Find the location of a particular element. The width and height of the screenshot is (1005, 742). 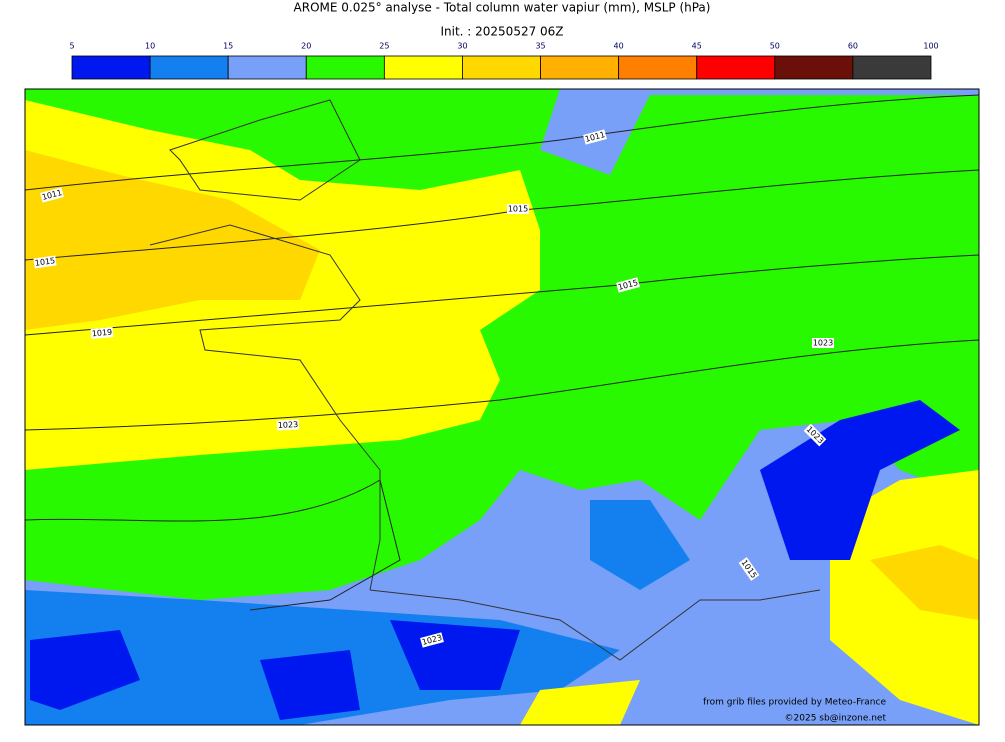

colorbar-tick-label: 60 is located at coordinates (853, 46).